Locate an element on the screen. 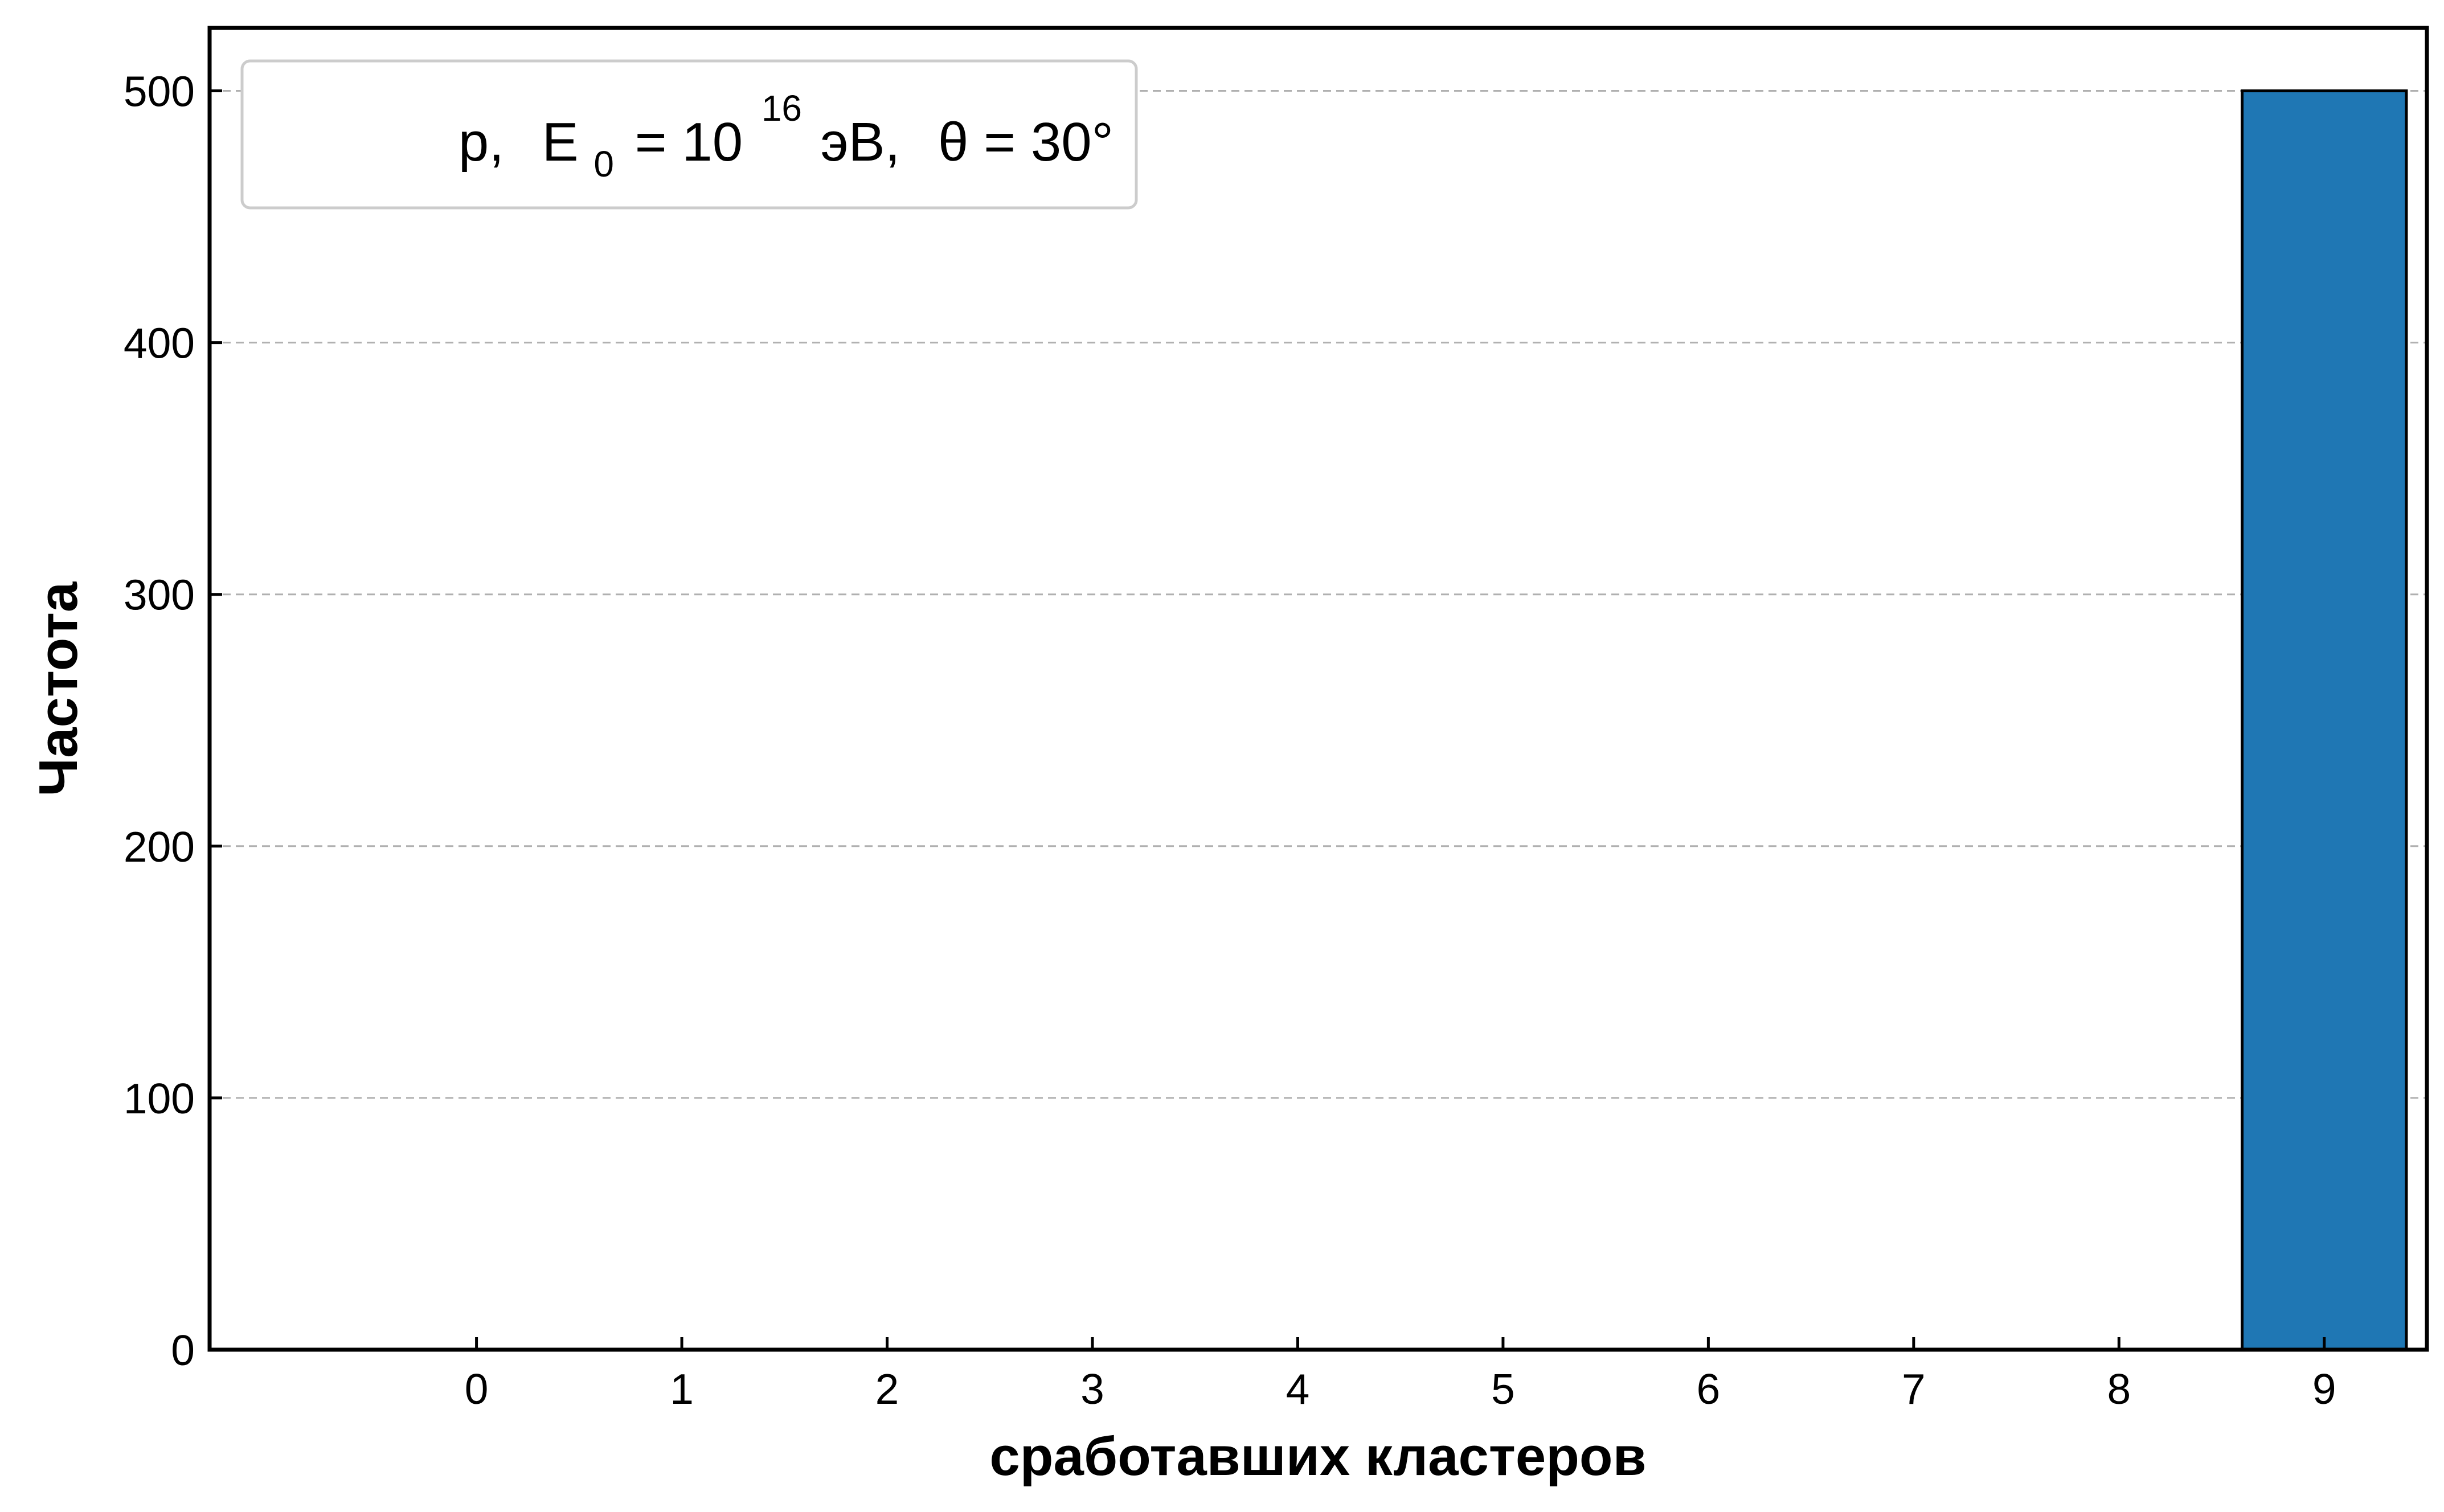 The height and width of the screenshot is (1512, 2444). legend-box is located at coordinates (689, 134).